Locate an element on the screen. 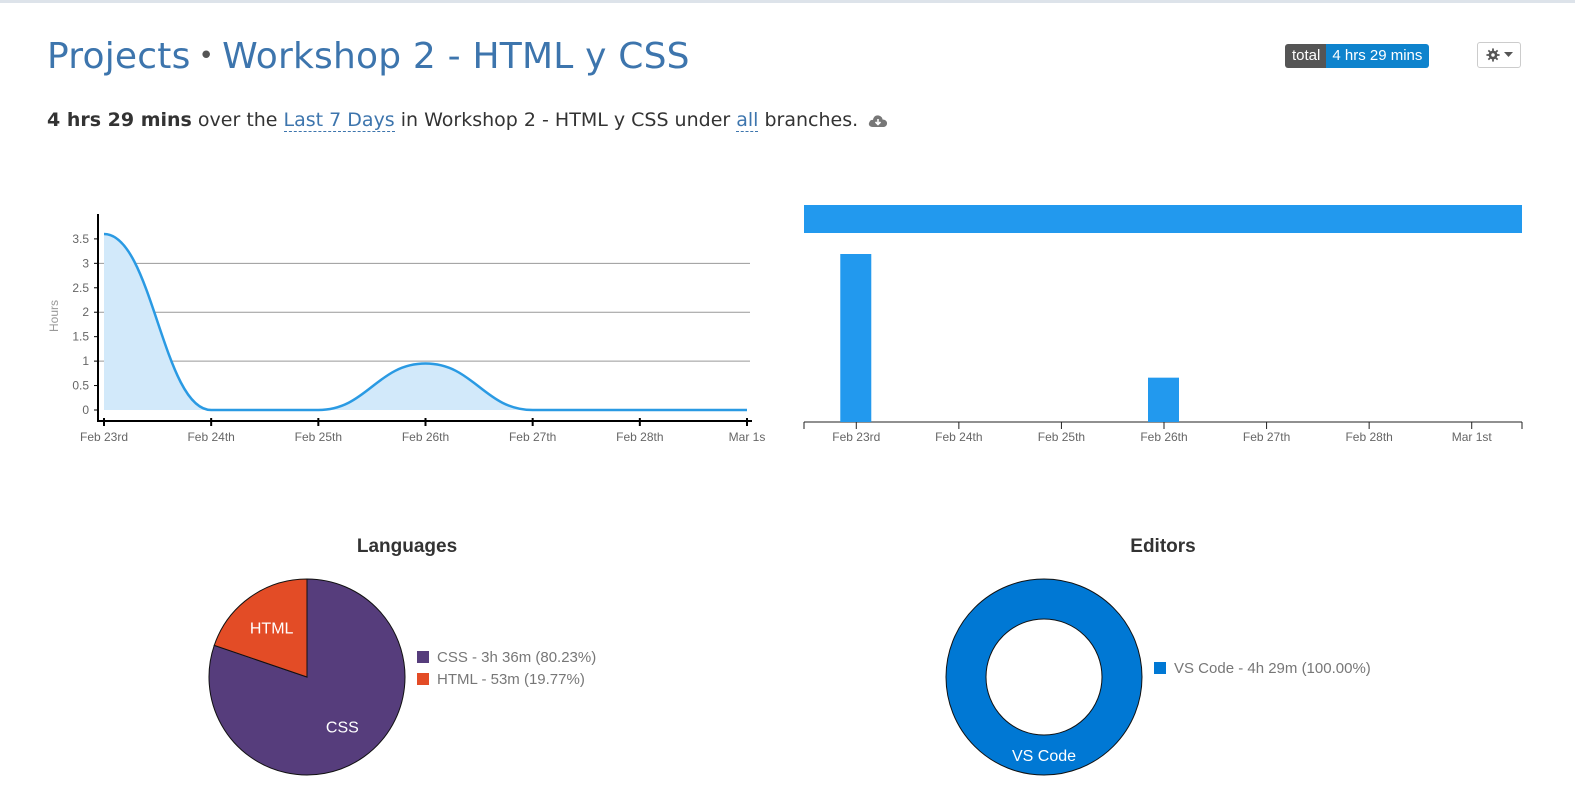 This screenshot has height=810, width=1575. legend-item: HTML - 53m (19.77%) is located at coordinates (506, 679).